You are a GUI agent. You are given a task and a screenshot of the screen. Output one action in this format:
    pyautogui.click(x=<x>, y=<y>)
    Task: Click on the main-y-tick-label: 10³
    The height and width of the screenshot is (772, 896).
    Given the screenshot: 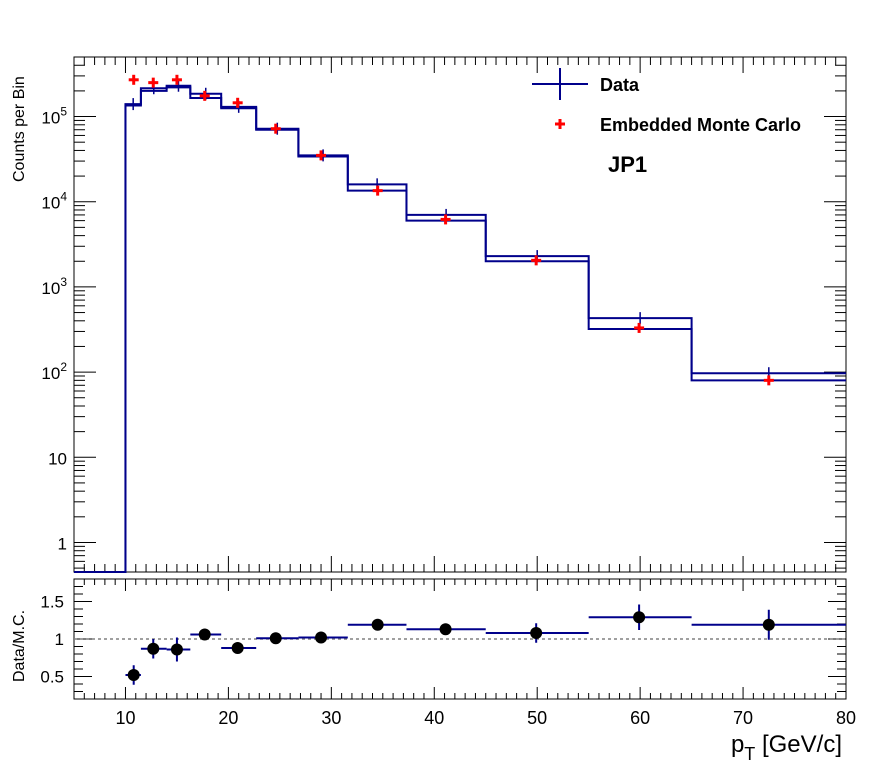 What is the action you would take?
    pyautogui.click(x=54, y=286)
    